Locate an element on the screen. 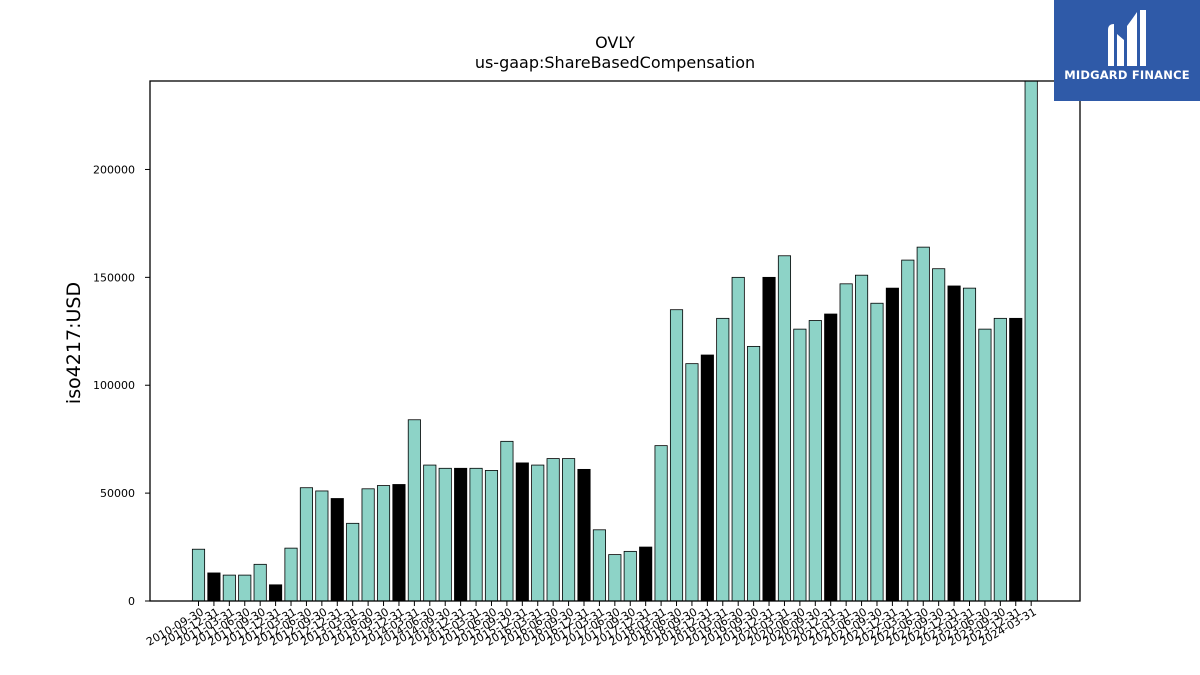  midgard-finance-logo: MIDGARD FINANCE is located at coordinates (1127, 50).